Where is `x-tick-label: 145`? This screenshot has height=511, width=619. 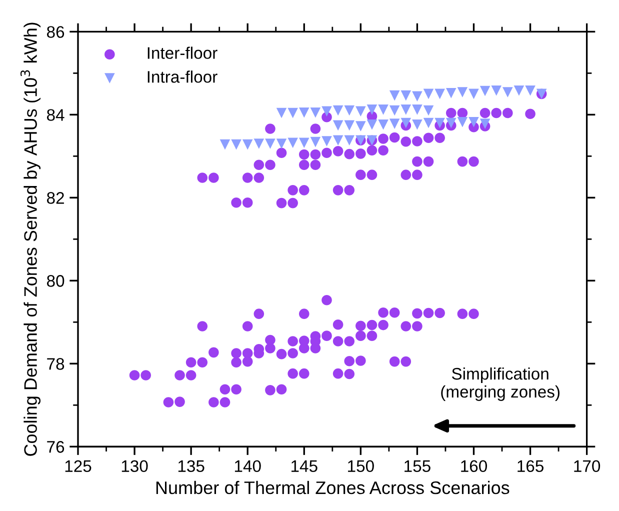
x-tick-label: 145 is located at coordinates (305, 466).